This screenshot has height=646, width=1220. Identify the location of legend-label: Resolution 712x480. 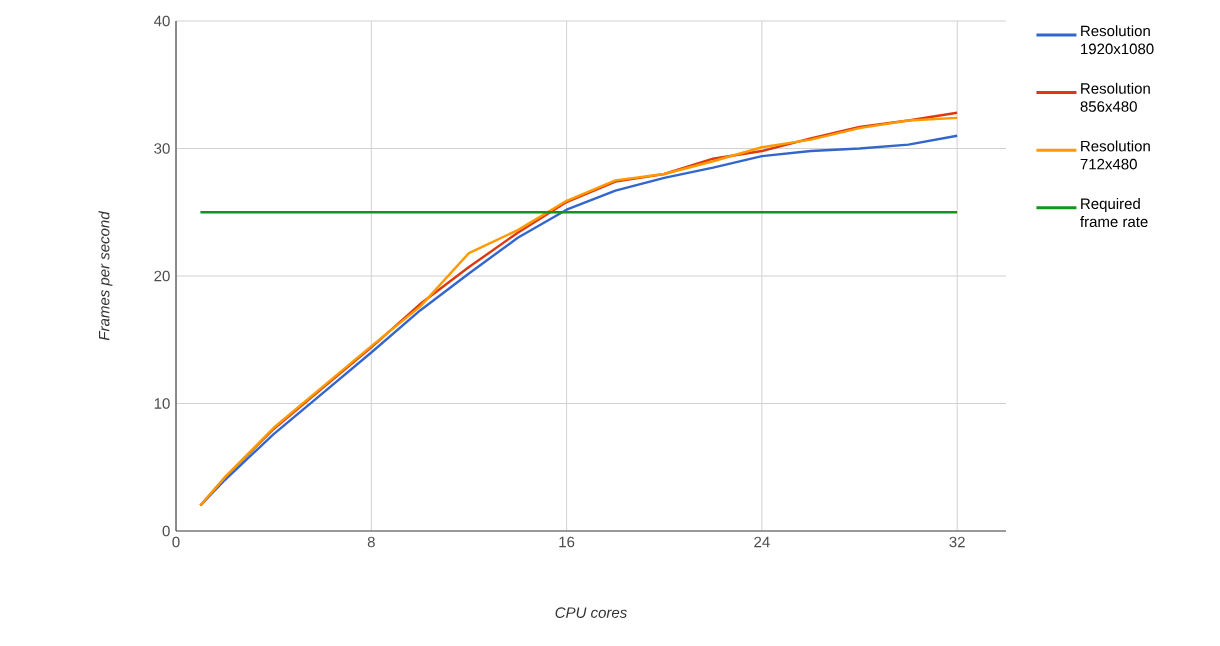
(1115, 155).